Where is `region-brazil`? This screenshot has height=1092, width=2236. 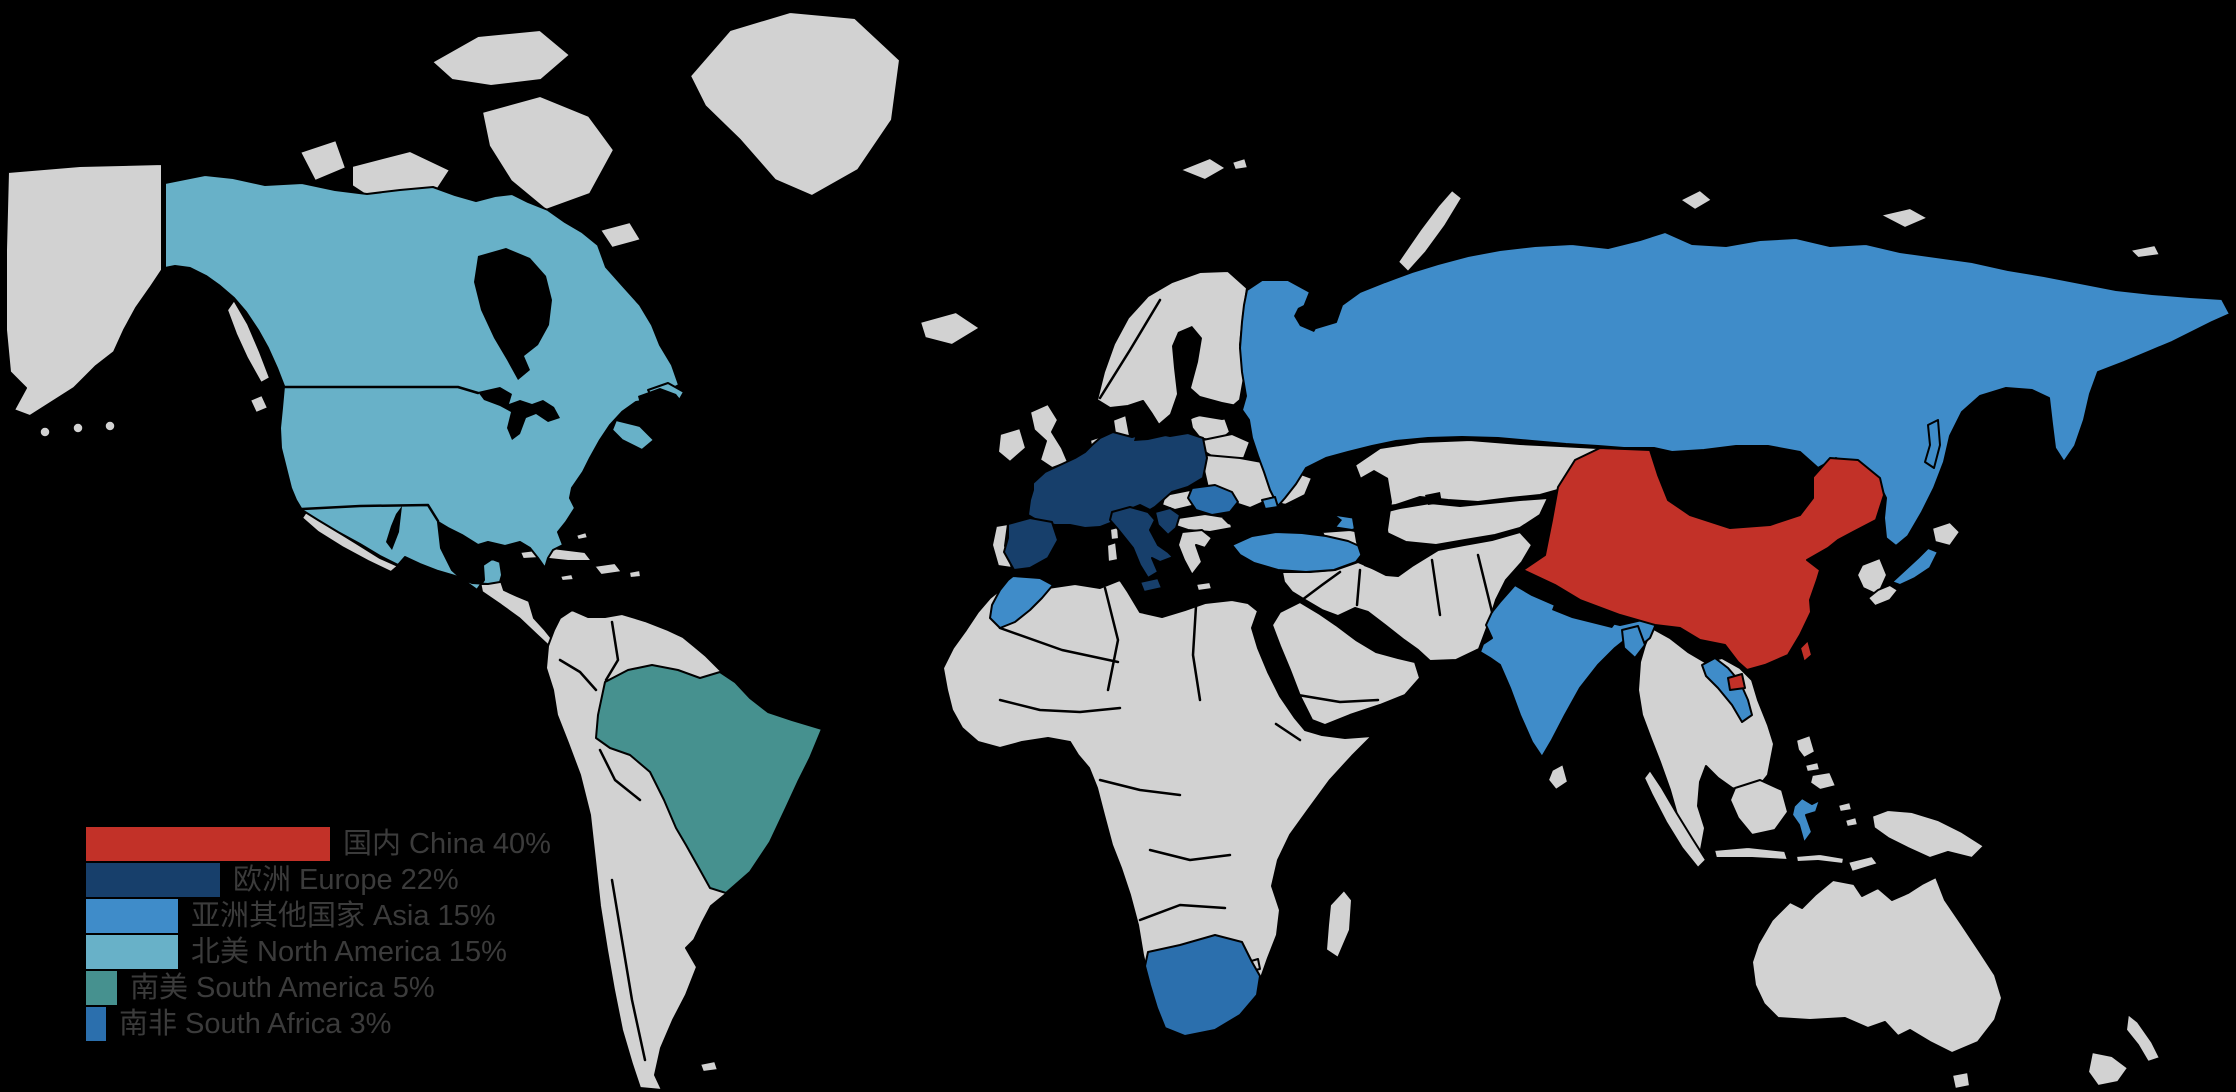
region-brazil is located at coordinates (709, 779).